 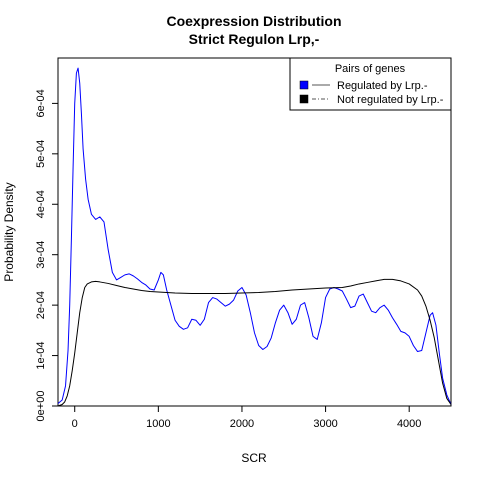 What do you see at coordinates (304, 99) in the screenshot?
I see `legend-swatch-not-regulated` at bounding box center [304, 99].